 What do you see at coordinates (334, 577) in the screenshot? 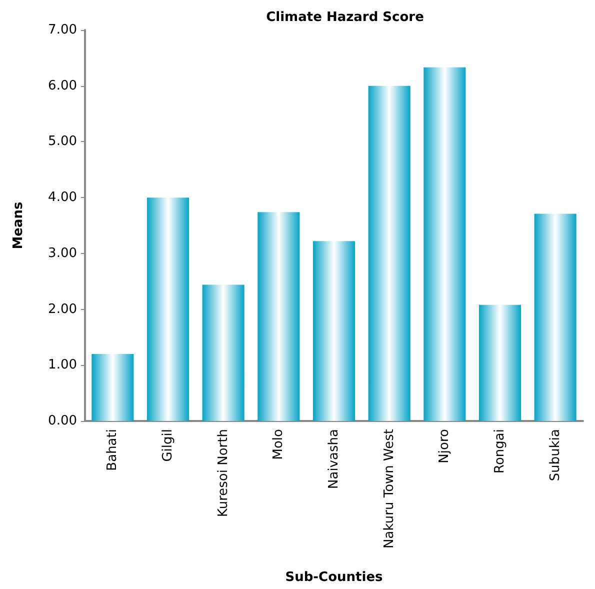
I see `x-axis-title: Sub-Counties` at bounding box center [334, 577].